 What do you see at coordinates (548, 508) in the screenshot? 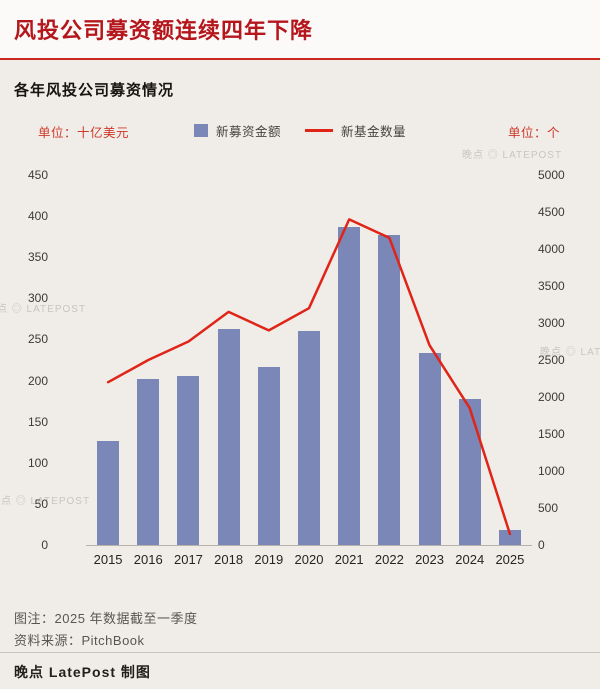
I see `right-axis-tick: 500` at bounding box center [548, 508].